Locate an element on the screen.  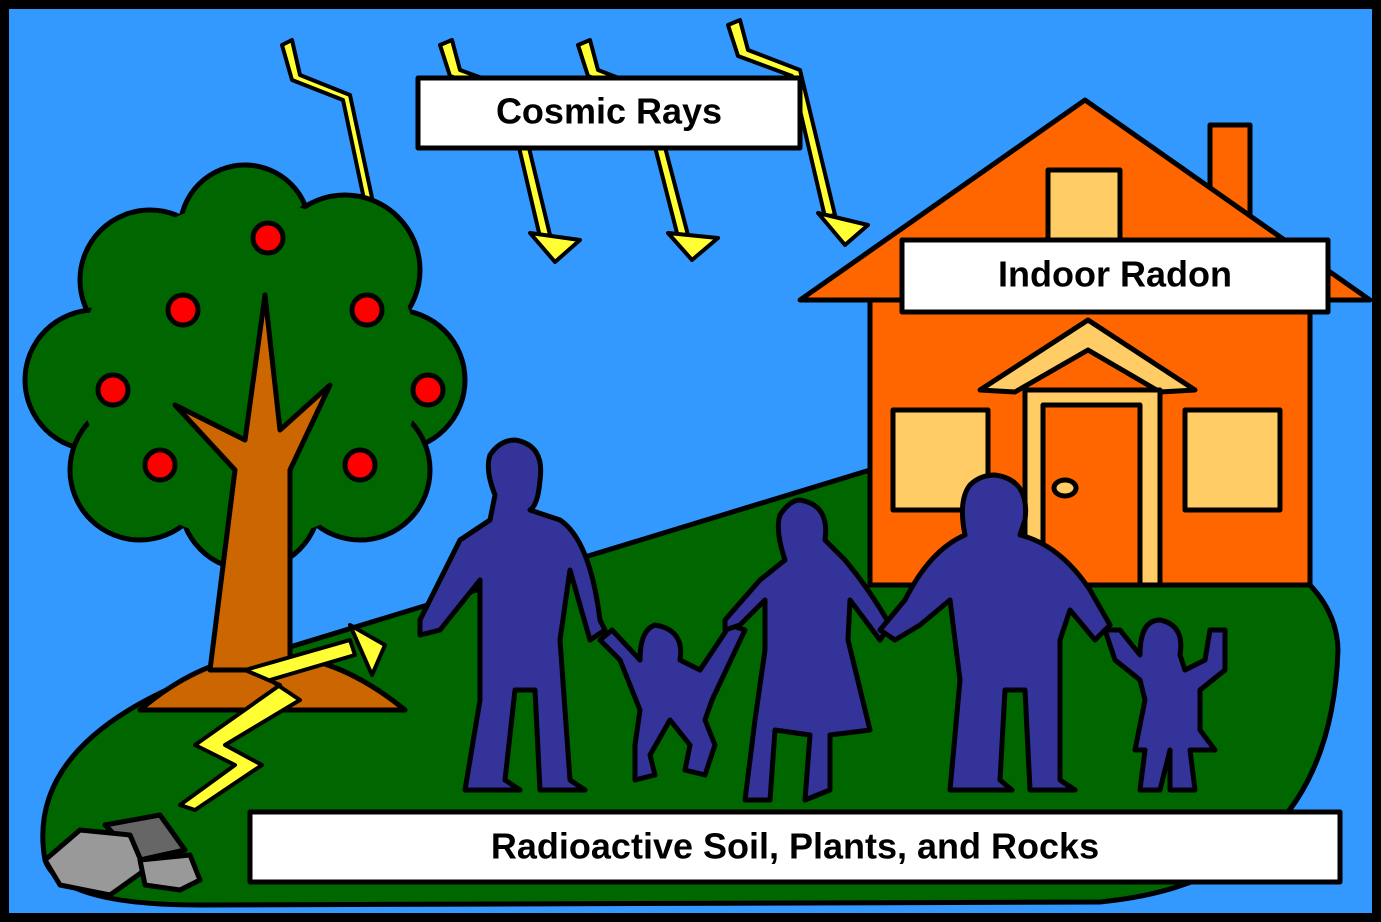
radon-label: Indoor Radon is located at coordinates (1115, 276).